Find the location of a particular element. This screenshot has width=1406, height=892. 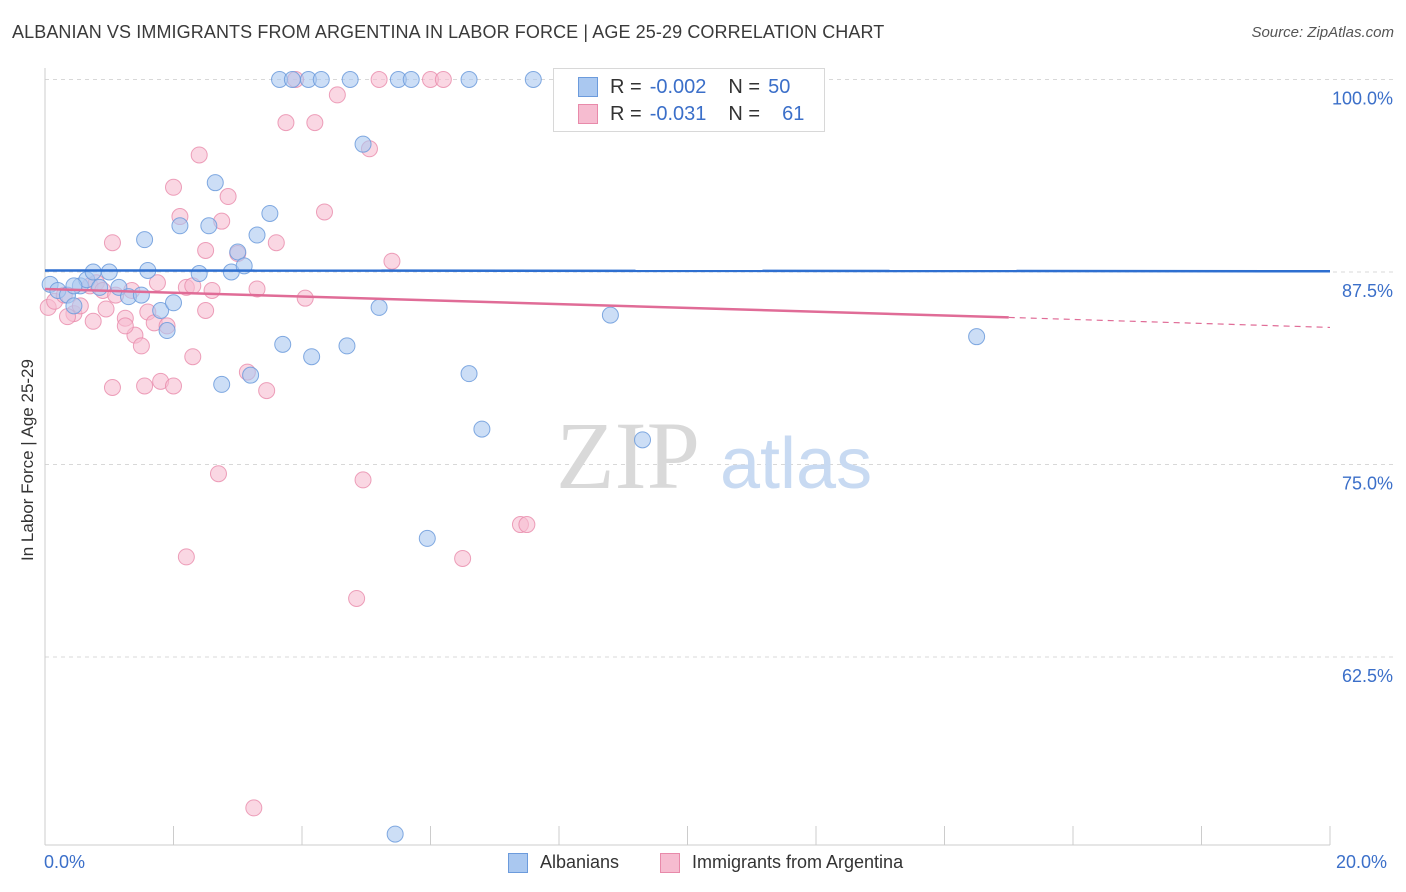

x-tick-label-min: 0.0% is located at coordinates (65, 862).